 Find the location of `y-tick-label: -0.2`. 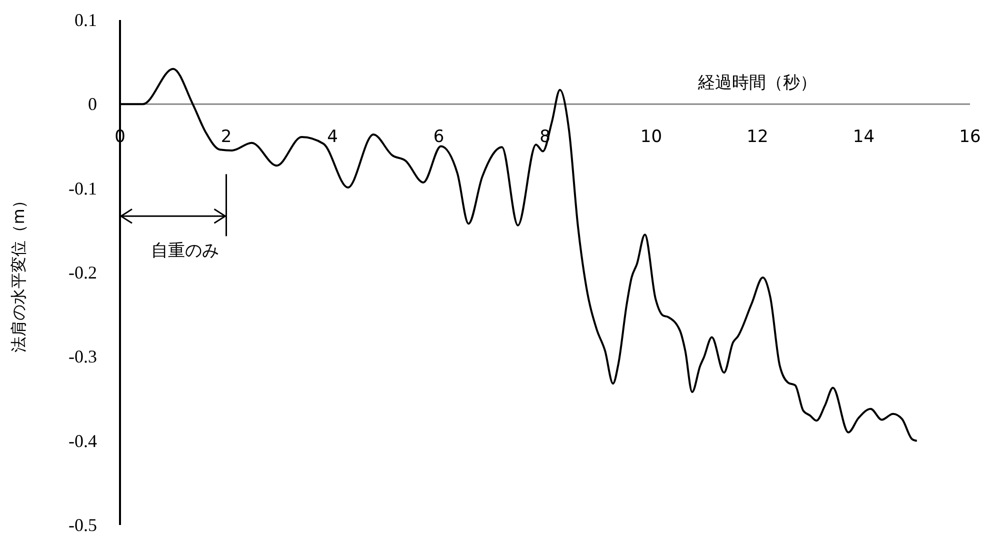

y-tick-label: -0.2 is located at coordinates (82, 272).